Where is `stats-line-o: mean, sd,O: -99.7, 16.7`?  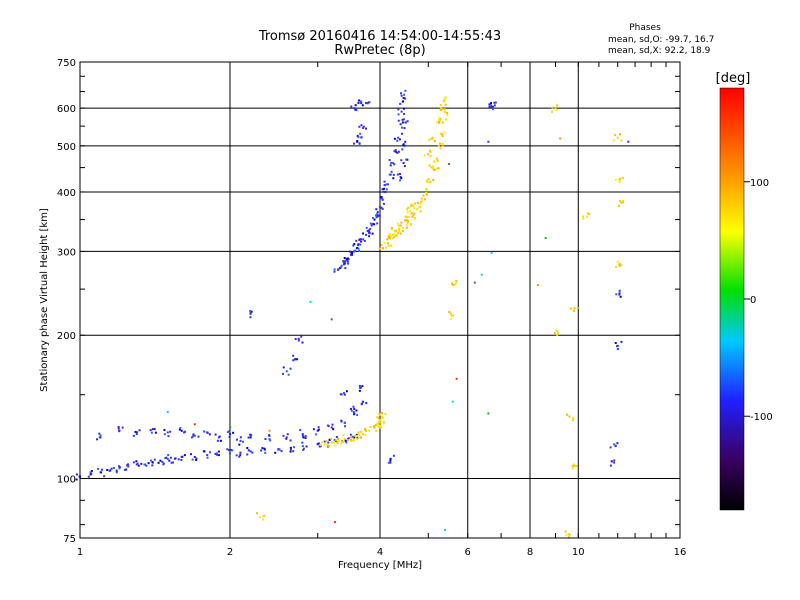
stats-line-o: mean, sd,O: -99.7, 16.7 is located at coordinates (661, 40).